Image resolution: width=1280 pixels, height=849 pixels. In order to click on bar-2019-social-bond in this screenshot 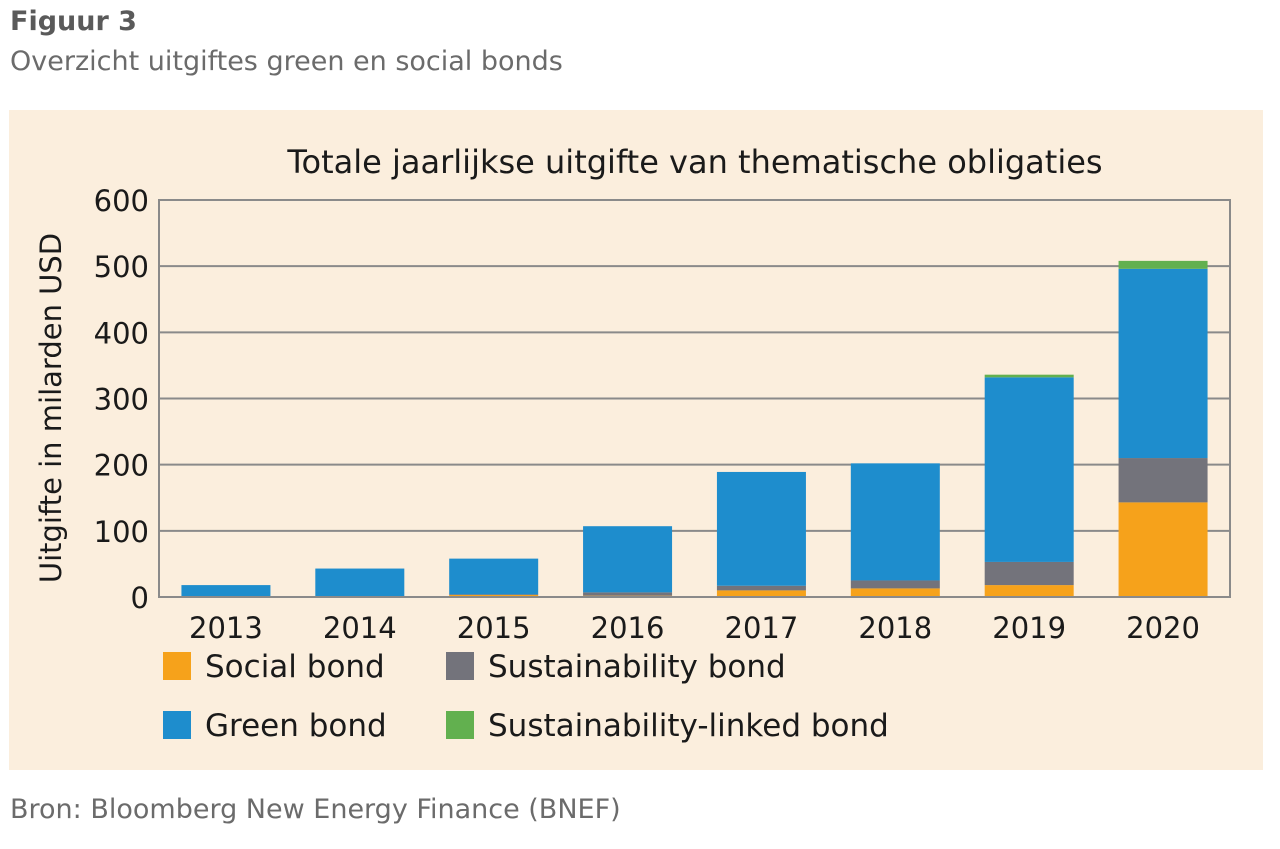, I will do `click(1029, 591)`.